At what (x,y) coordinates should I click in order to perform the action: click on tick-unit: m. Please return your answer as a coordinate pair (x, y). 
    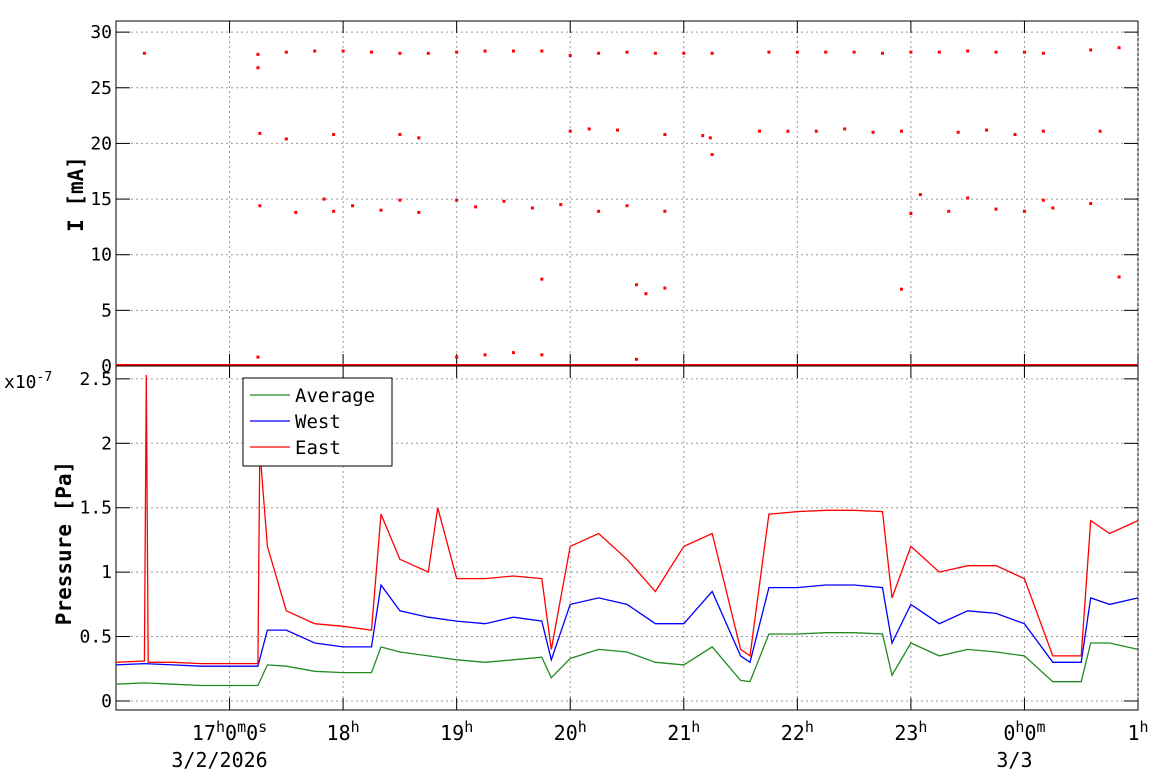
    Looking at the image, I should click on (1040, 727).